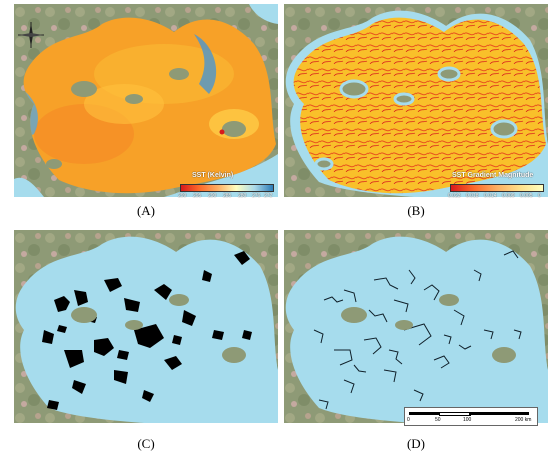  What do you see at coordinates (490, 196) in the screenshot?
I see `legend-gradient-tick: 0.014` at bounding box center [490, 196].